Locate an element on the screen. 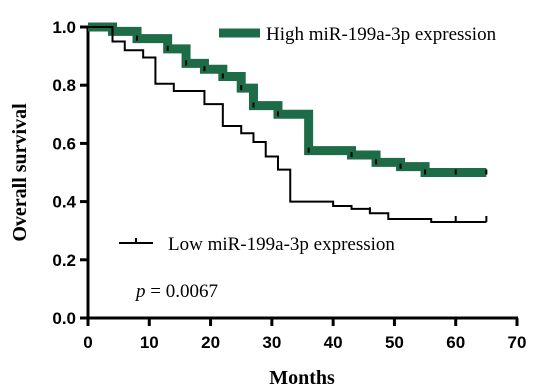 This screenshot has height=386, width=559. y-tick-label: 0.0 is located at coordinates (64, 318).